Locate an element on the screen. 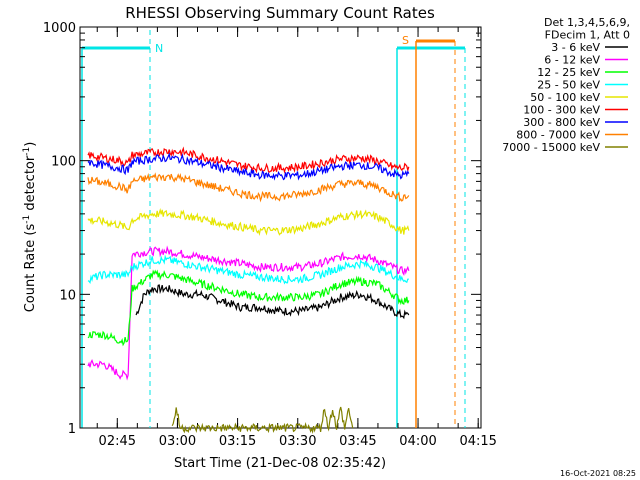 This screenshot has width=640, height=480. footer-timestamp: 16-Oct-2021 08:25 is located at coordinates (598, 473).